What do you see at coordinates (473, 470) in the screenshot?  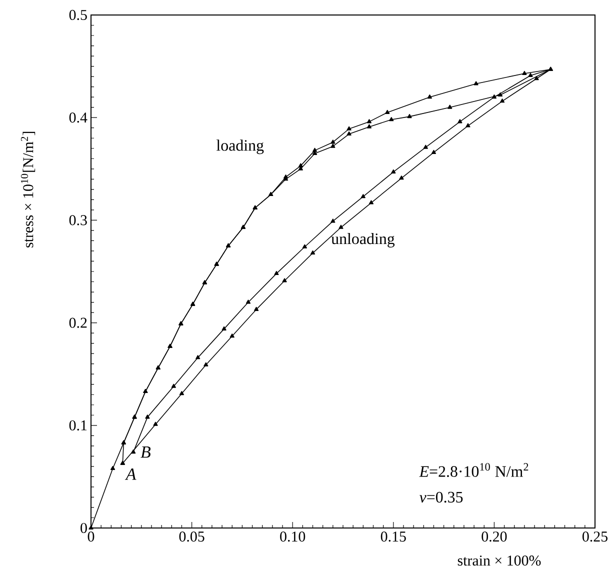 I see `annotation: E=2.8·10$^{10}$ N/m$^{2}$` at bounding box center [473, 470].